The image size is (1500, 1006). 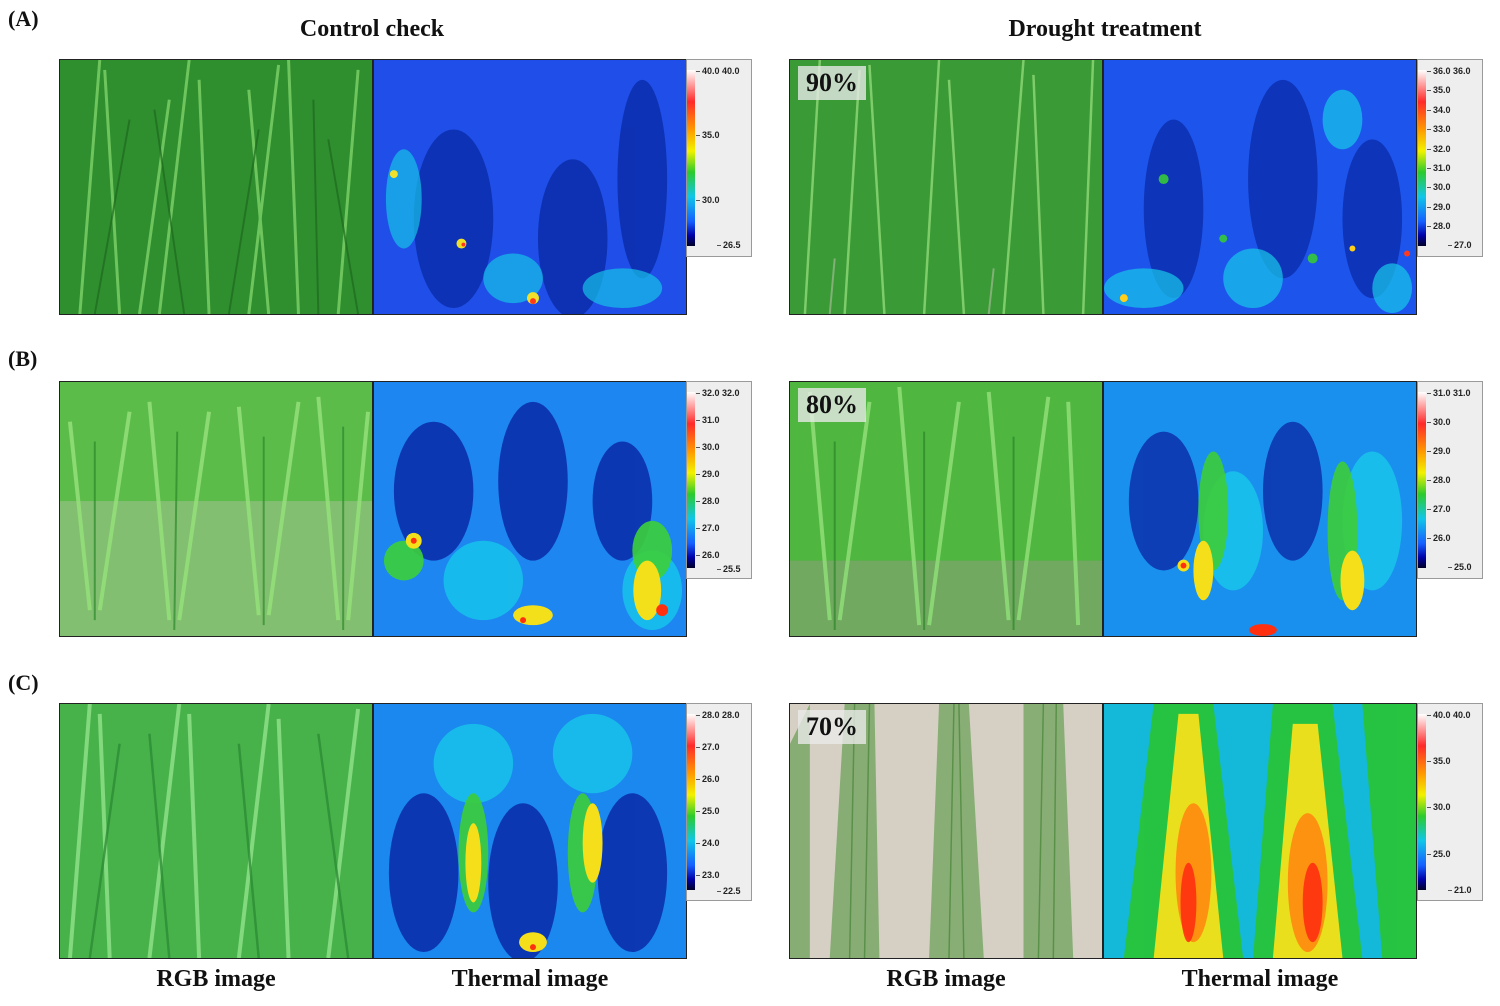 I want to click on thermal-image-drought-c, so click(x=1260, y=831).